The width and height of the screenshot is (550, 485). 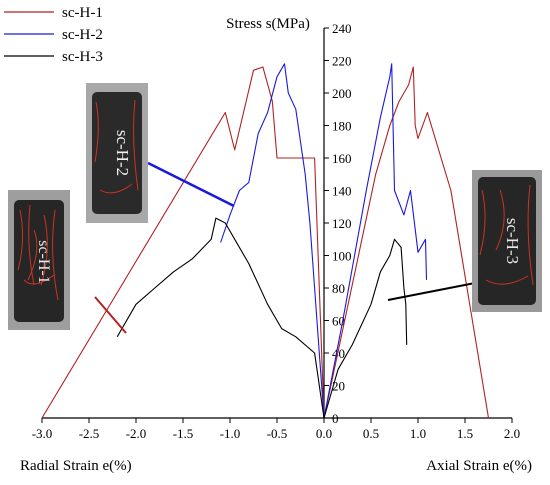 I want to click on x-tick-label: -0.5, so click(x=277, y=433).